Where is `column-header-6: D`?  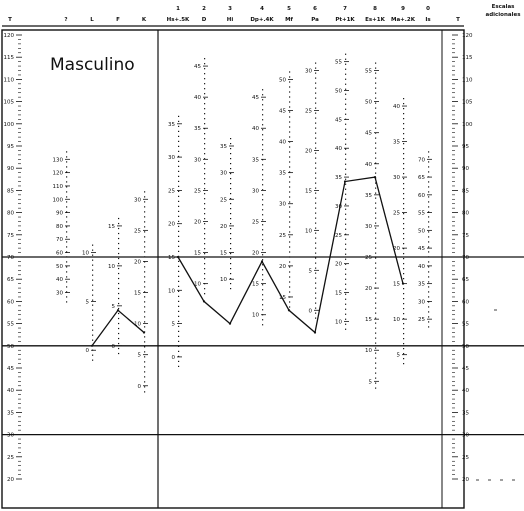 column-header-6: D is located at coordinates (204, 20).